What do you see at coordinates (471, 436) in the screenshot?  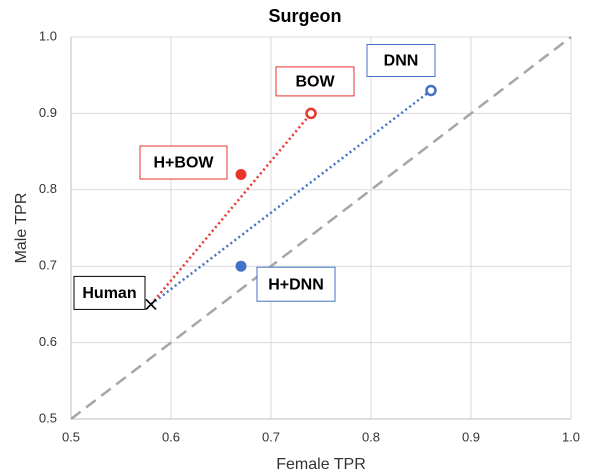 I see `x-tick-label: 0.9` at bounding box center [471, 436].